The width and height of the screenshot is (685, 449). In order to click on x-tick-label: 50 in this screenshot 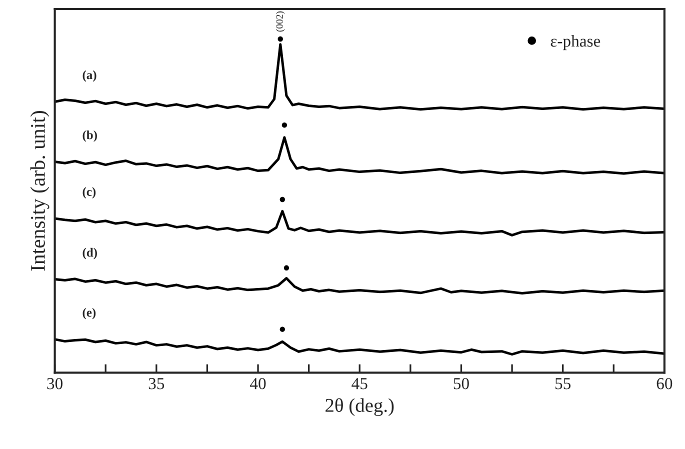, I will do `click(461, 384)`.